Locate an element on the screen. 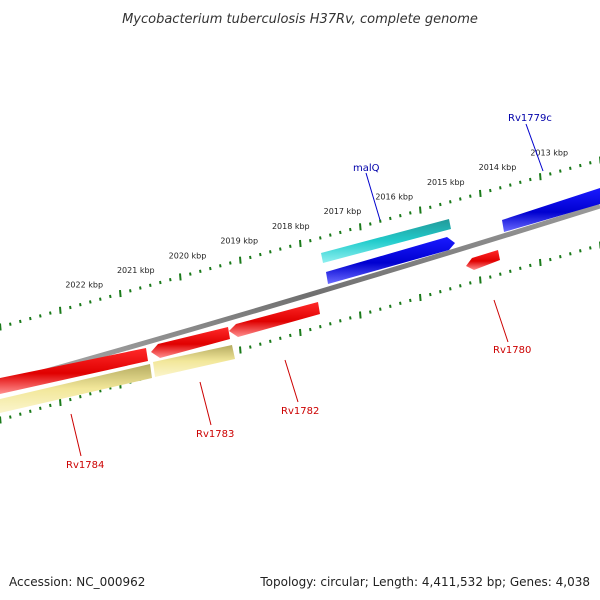 The height and width of the screenshot is (600, 600). leader-rv1780 is located at coordinates (501, 321).